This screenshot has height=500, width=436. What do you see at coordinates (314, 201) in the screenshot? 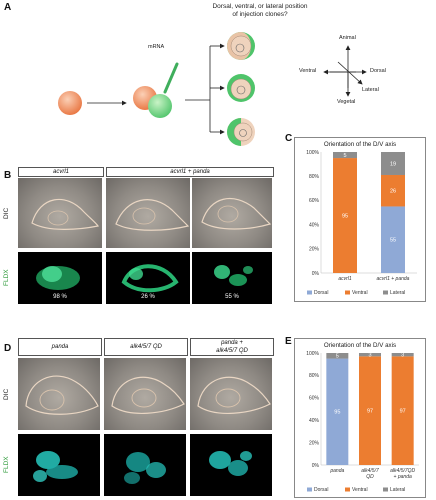
I see `chart-c-ytick-label: 60%` at bounding box center [314, 201].